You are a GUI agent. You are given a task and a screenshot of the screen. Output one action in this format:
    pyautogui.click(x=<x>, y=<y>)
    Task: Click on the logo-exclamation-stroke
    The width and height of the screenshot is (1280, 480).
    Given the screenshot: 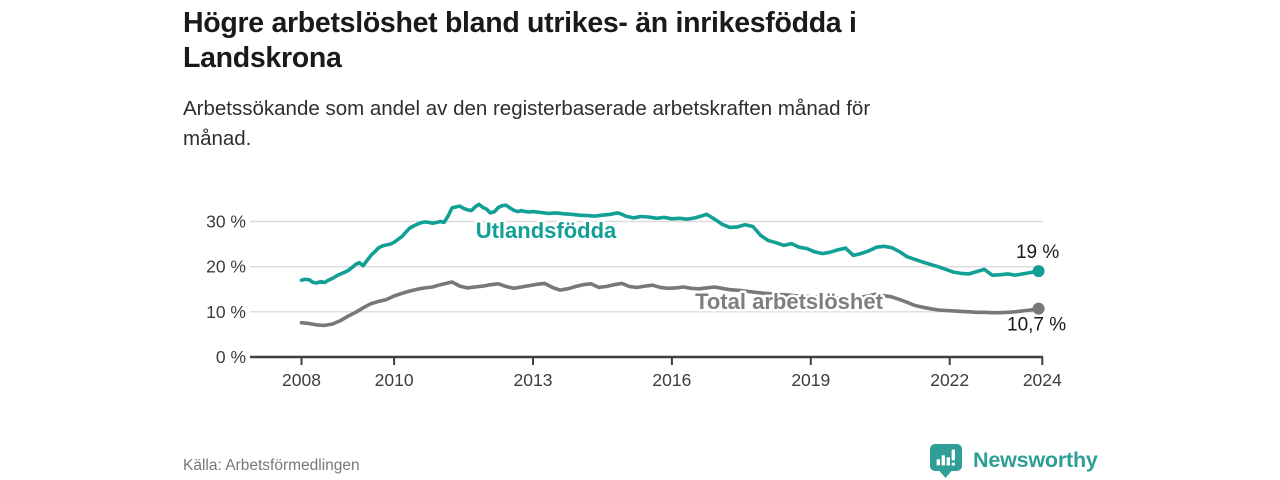 What is the action you would take?
    pyautogui.click(x=953, y=455)
    